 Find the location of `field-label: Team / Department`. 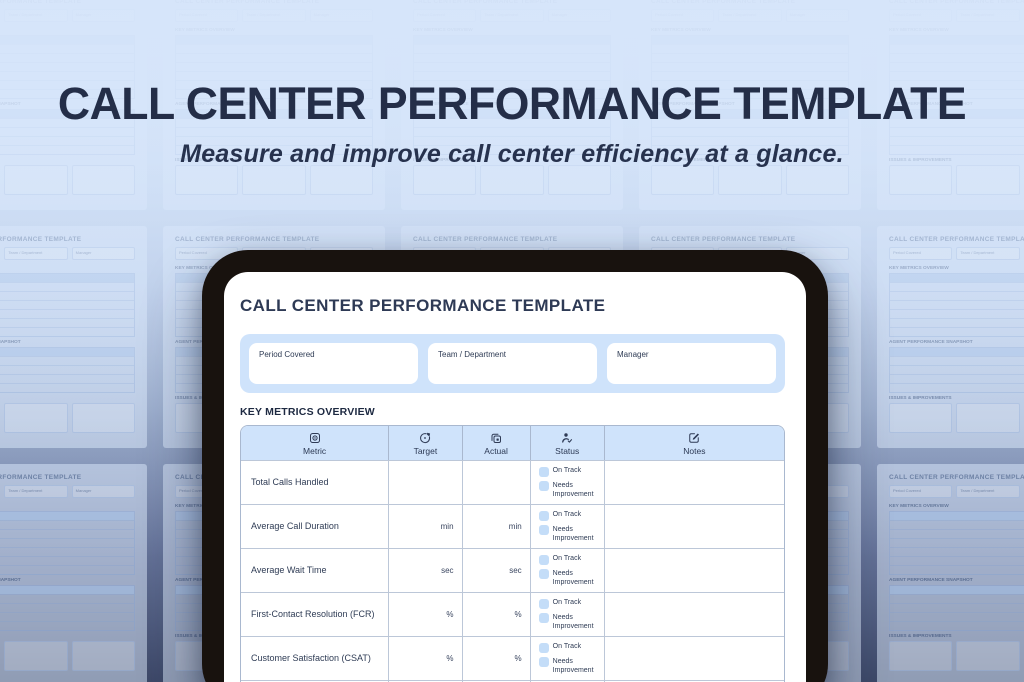

field-label: Team / Department is located at coordinates (472, 354).